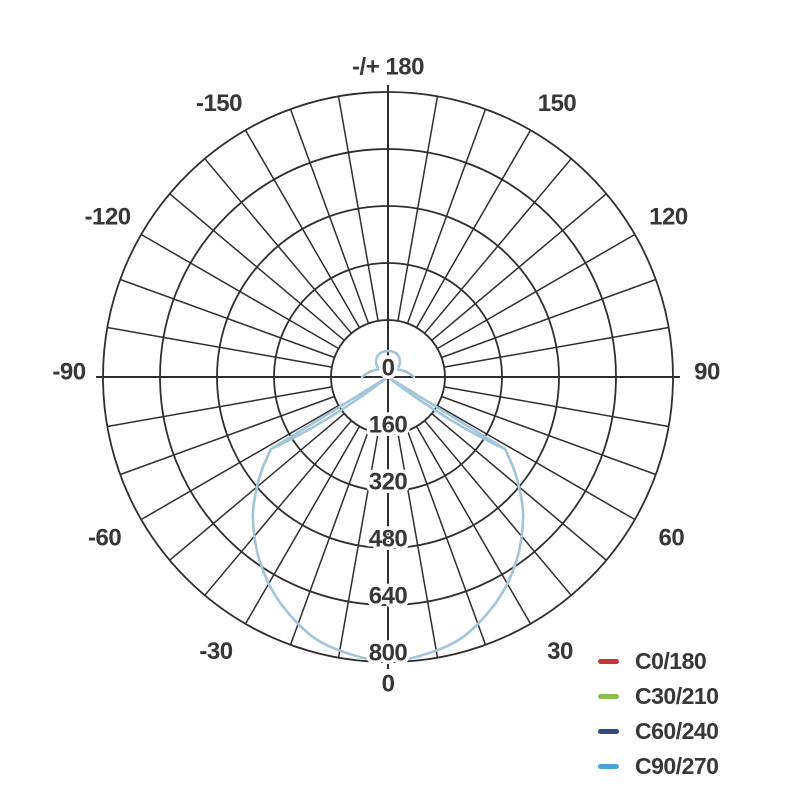 Image resolution: width=800 pixels, height=800 pixels. I want to click on legend-item-label: C0/180, so click(671, 661).